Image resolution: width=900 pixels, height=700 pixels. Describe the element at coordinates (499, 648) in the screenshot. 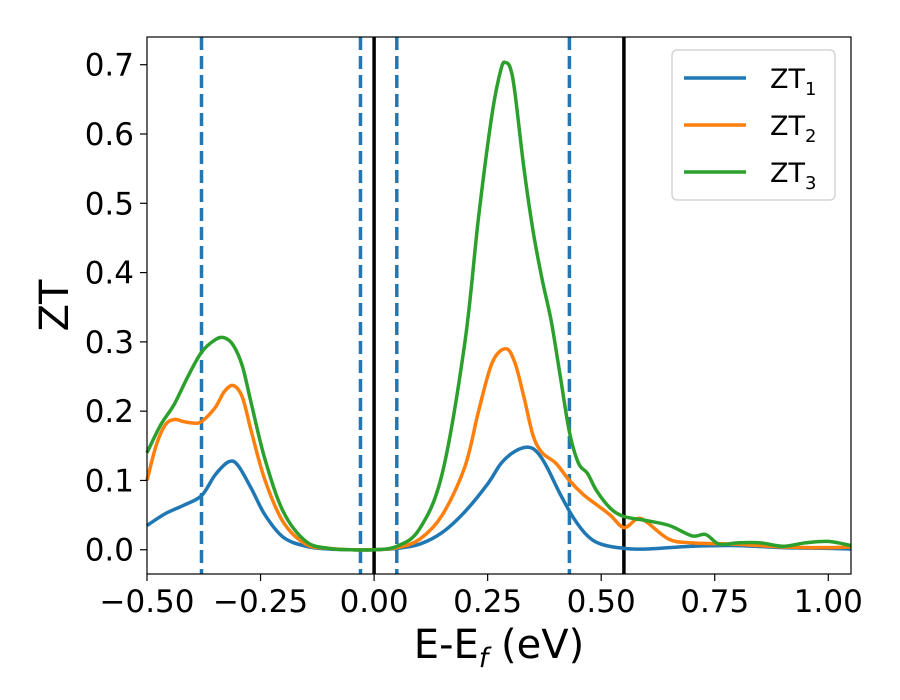

I see `x-axis-title: E-Ef (eV)` at that location.